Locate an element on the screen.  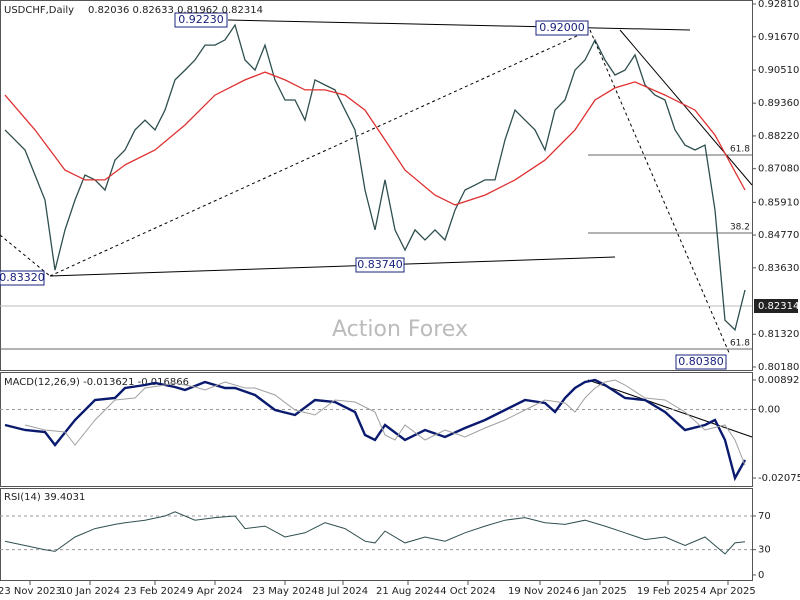
y-tick-label: 0.81320 is located at coordinates (778, 334).